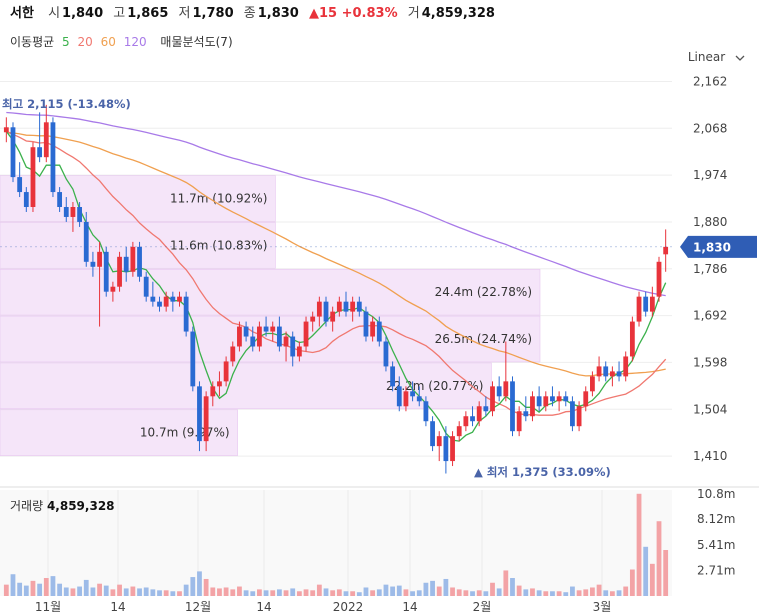 The image size is (759, 616). I want to click on volume-label: 거, so click(413, 13).